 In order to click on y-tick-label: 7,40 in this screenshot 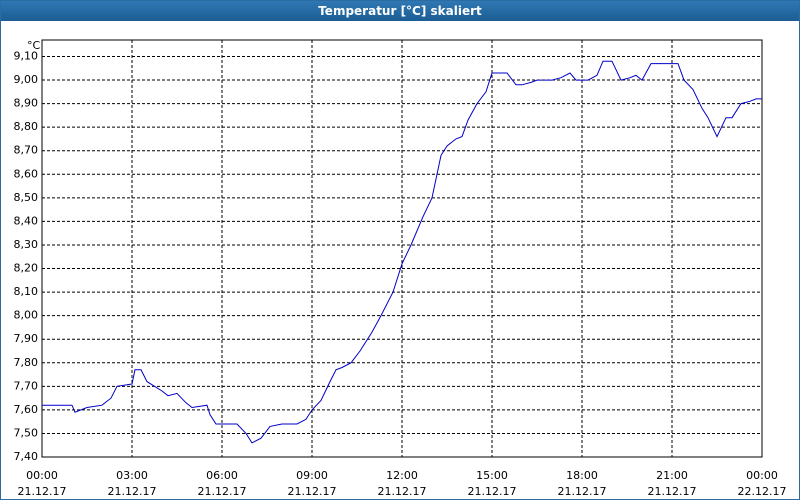, I will do `click(26, 456)`.